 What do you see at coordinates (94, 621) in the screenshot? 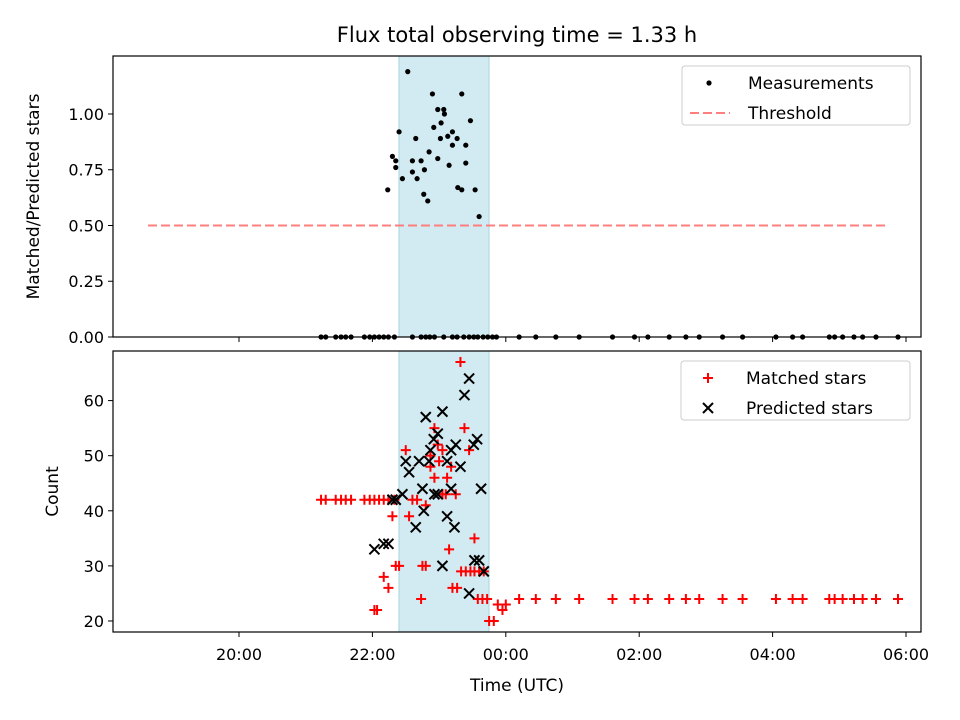
I see `y-tick-label: 20` at bounding box center [94, 621].